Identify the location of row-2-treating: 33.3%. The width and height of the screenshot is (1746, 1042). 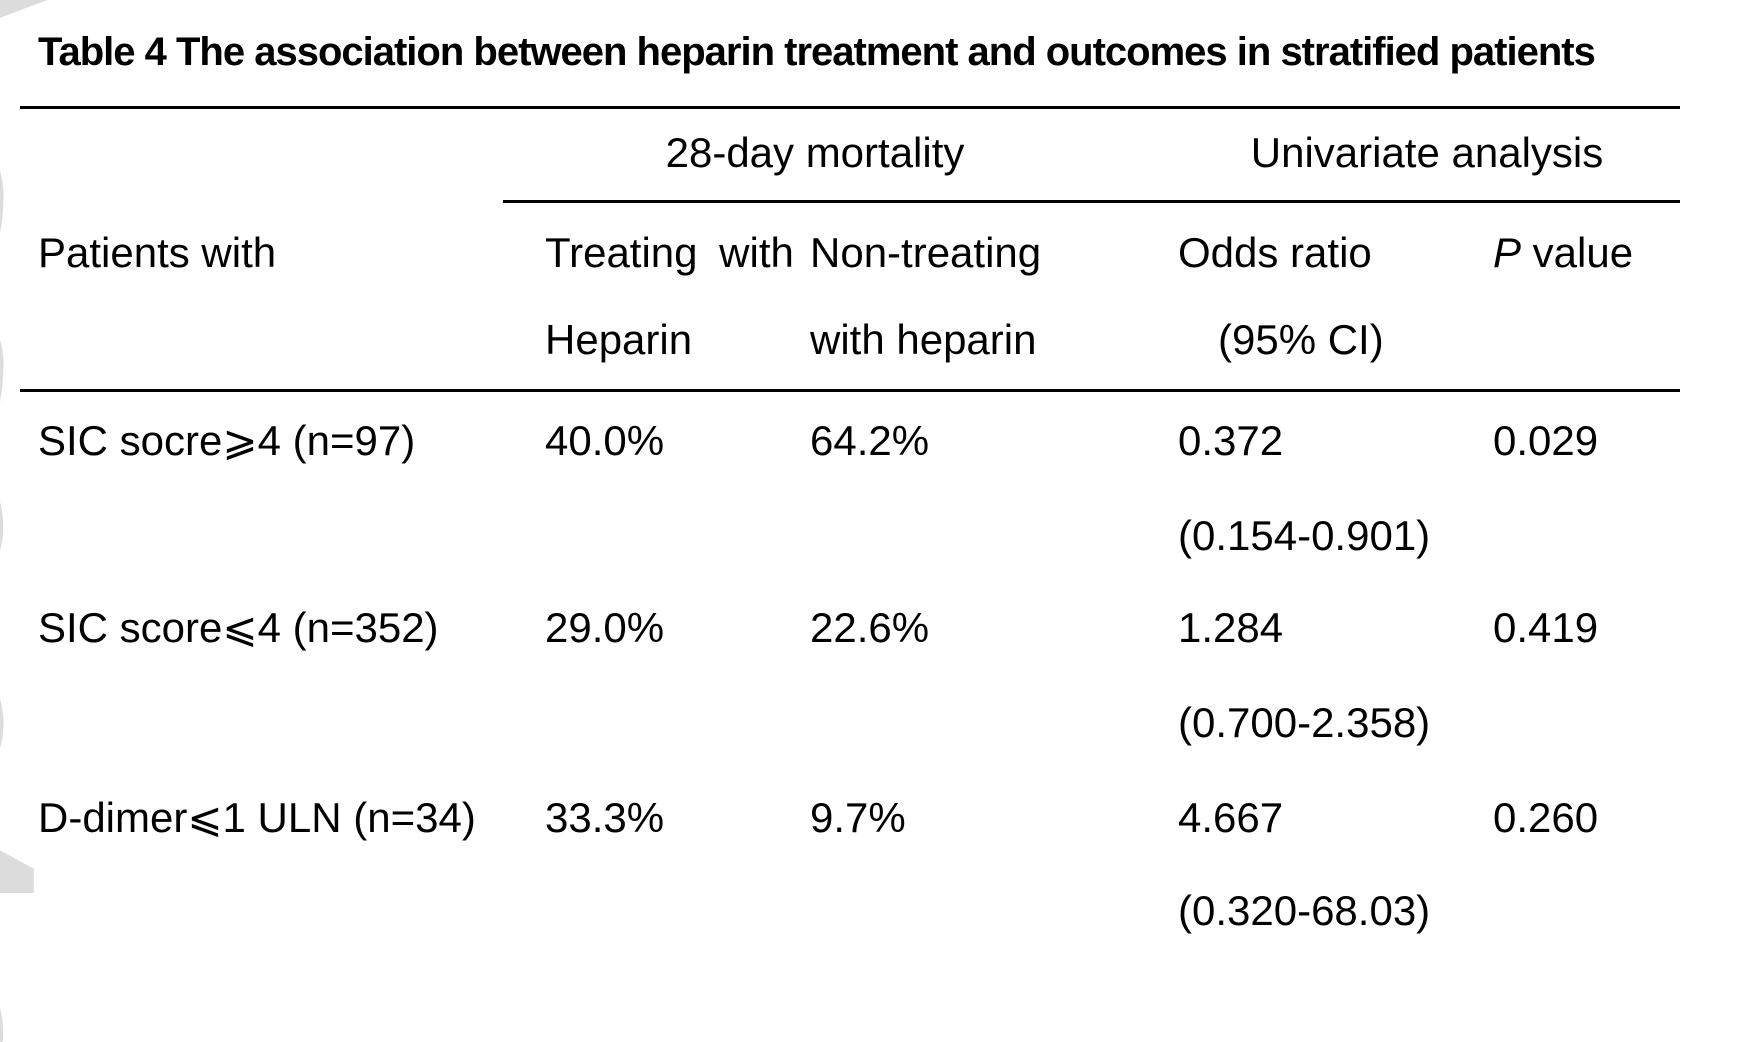
(605, 817).